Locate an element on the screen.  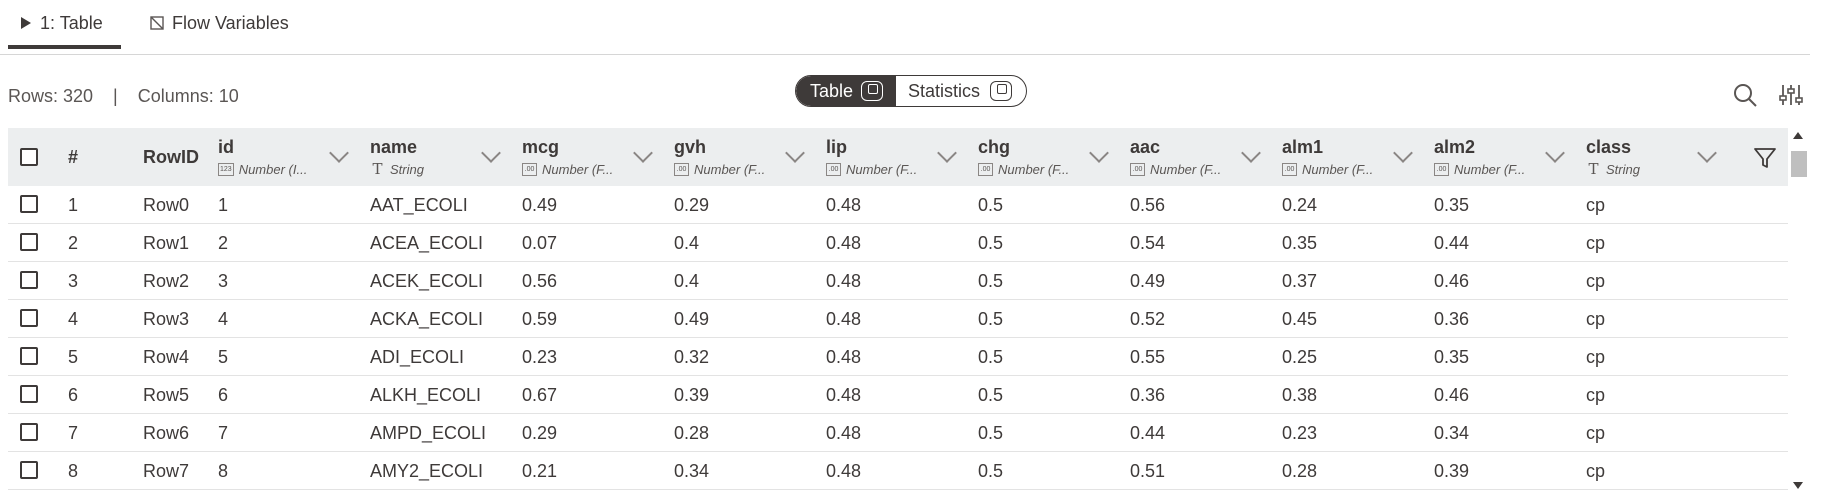
column-name: alm2 is located at coordinates (1455, 147).